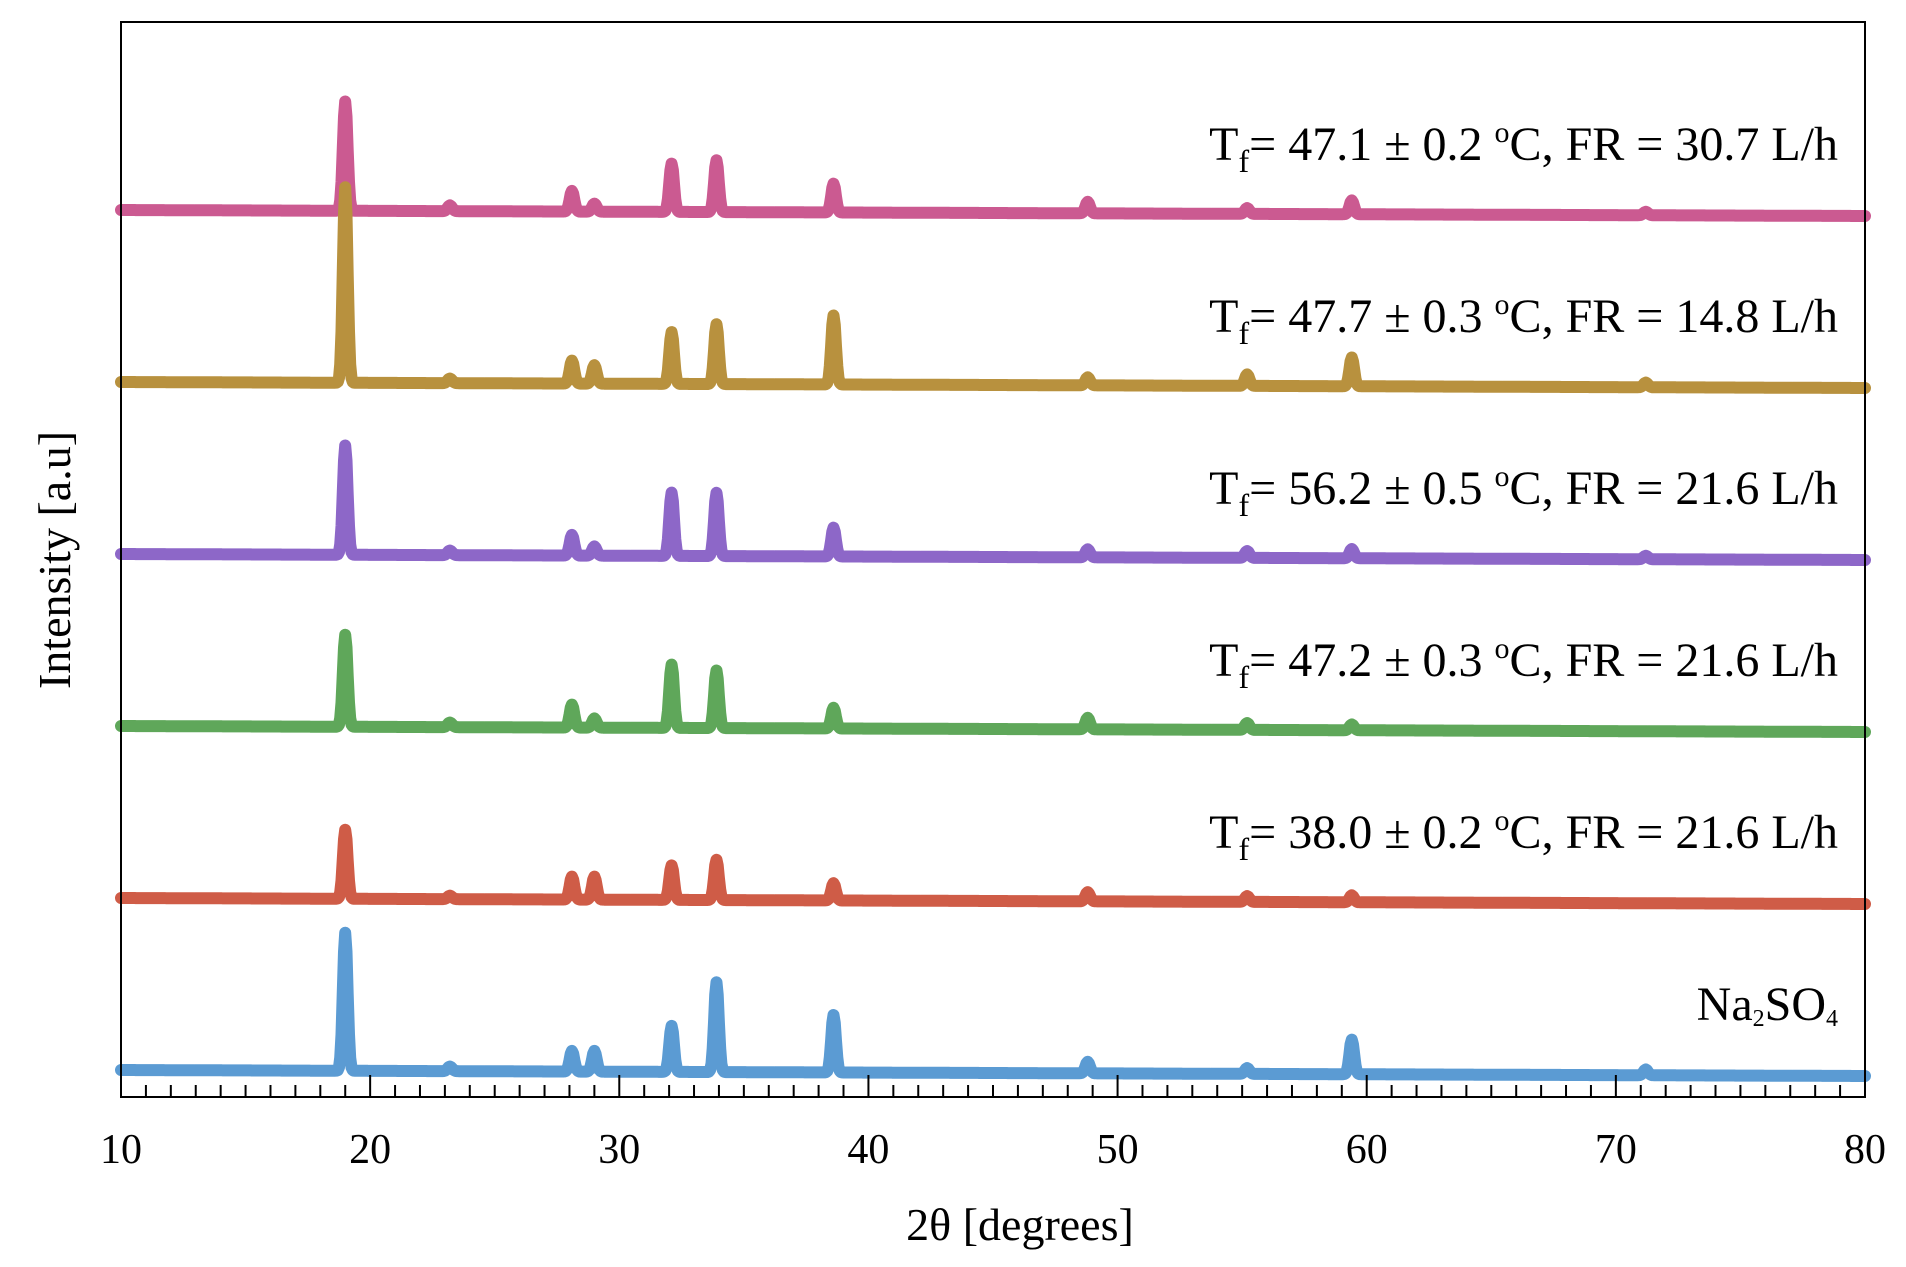 This screenshot has height=1267, width=1906. I want to click on x-tick-label: 60, so click(1367, 1150).